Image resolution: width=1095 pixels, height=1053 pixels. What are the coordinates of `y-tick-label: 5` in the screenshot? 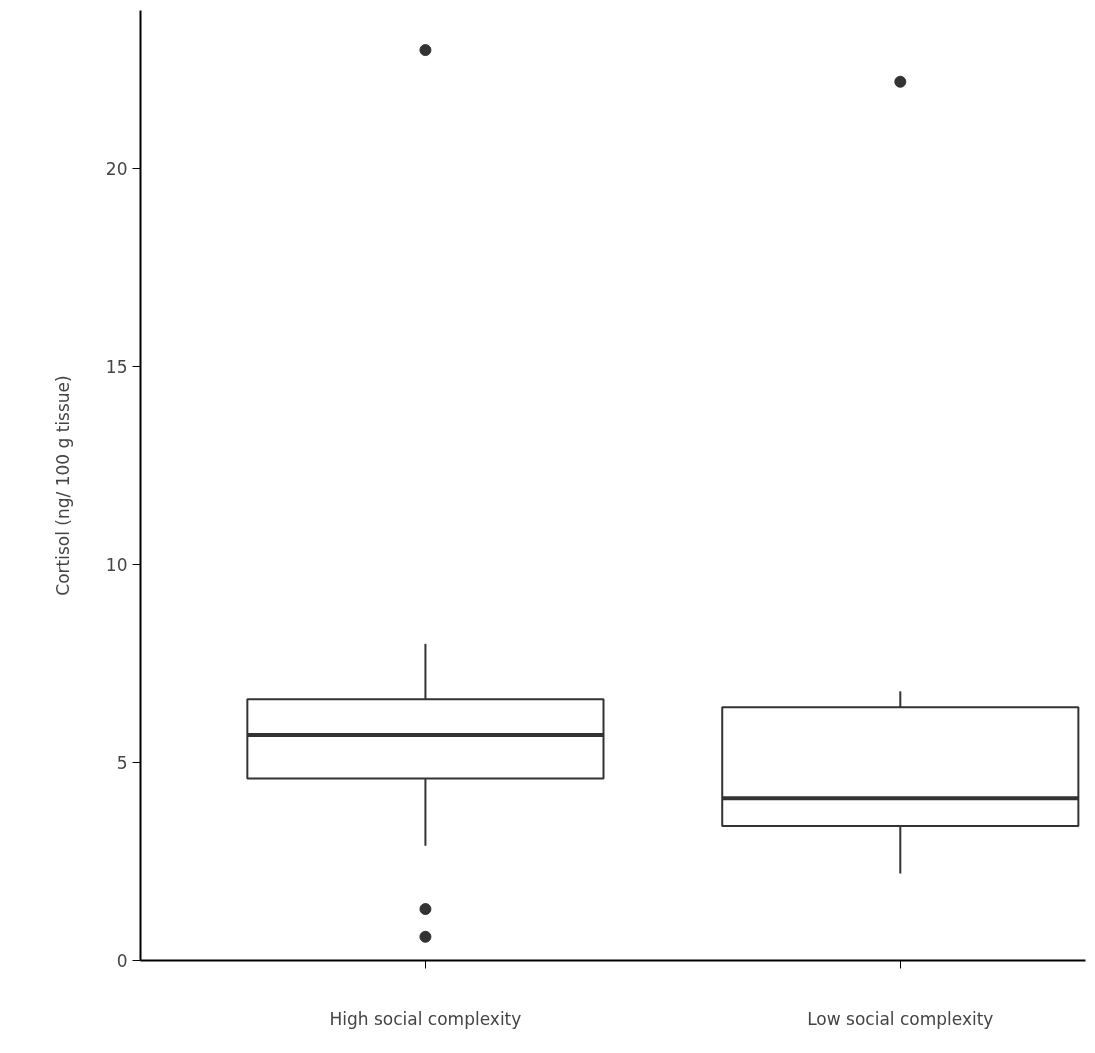 It's located at (122, 763).